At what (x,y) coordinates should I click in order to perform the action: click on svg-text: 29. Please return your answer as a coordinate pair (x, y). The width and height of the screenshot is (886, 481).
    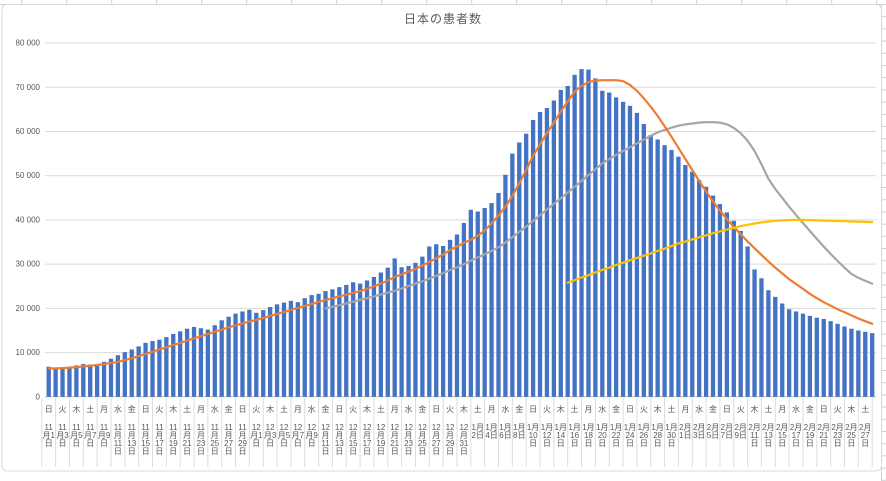
    Looking at the image, I should click on (450, 443).